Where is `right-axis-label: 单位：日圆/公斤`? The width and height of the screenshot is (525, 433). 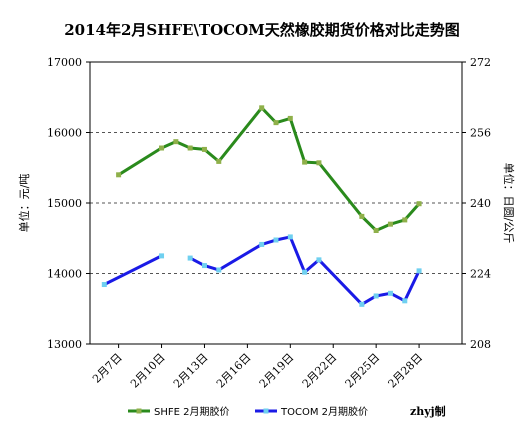 right-axis-label: 单位：日圆/公斤 is located at coordinates (509, 203).